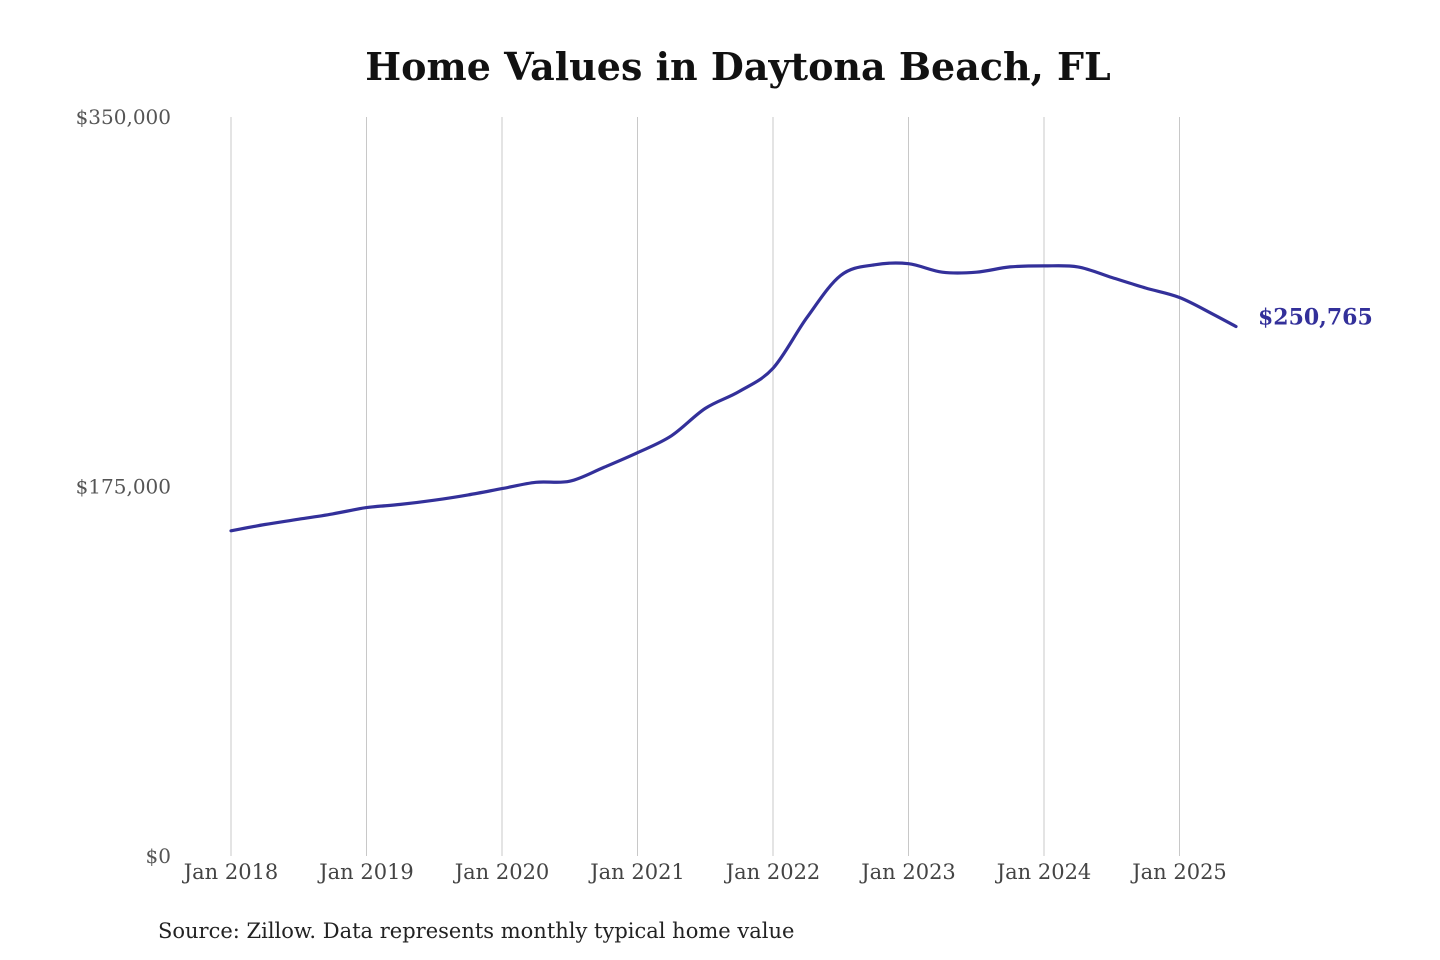 This screenshot has height=960, width=1440. Describe the element at coordinates (1043, 872) in the screenshot. I see `x-tick-label: Jan 2024` at that location.